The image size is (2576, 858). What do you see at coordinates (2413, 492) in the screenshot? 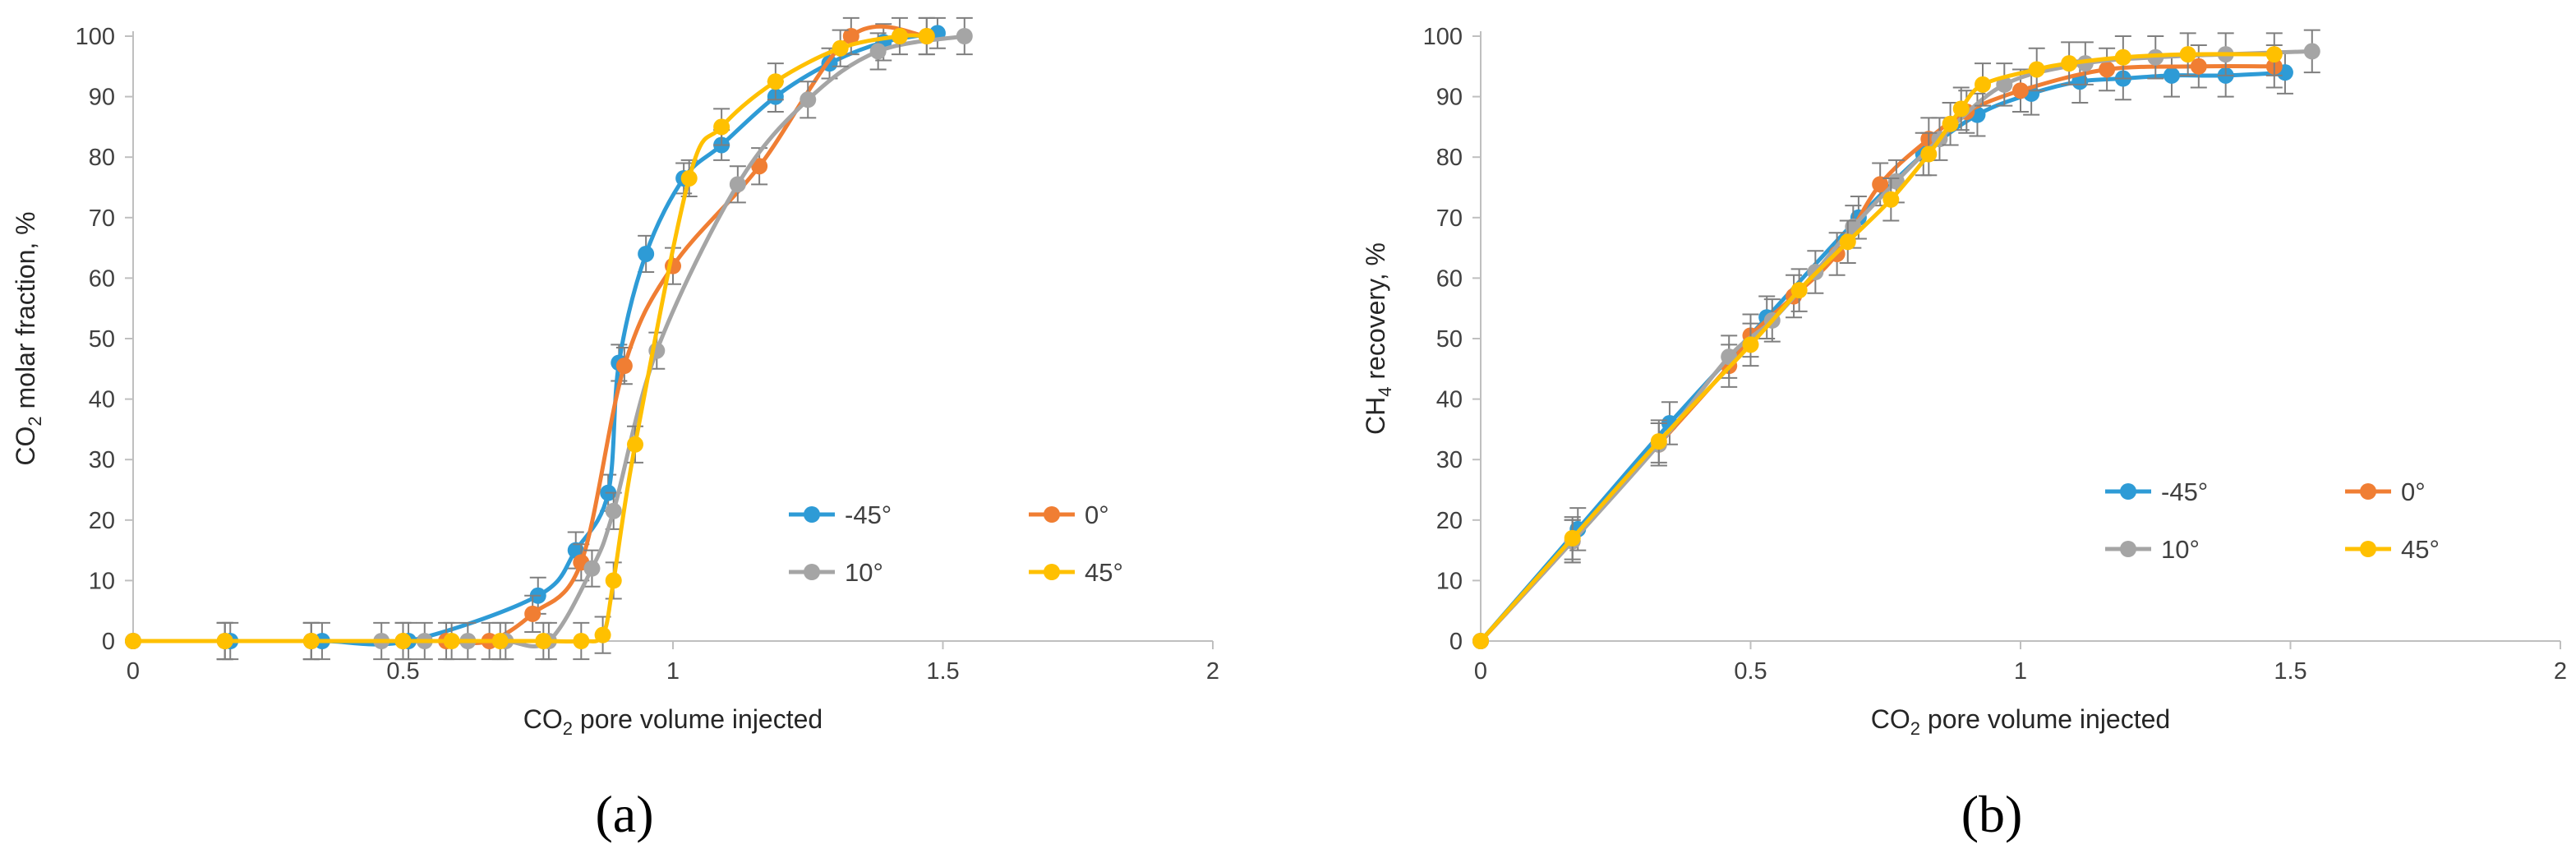
I see `legend-label: 0°` at bounding box center [2413, 492].